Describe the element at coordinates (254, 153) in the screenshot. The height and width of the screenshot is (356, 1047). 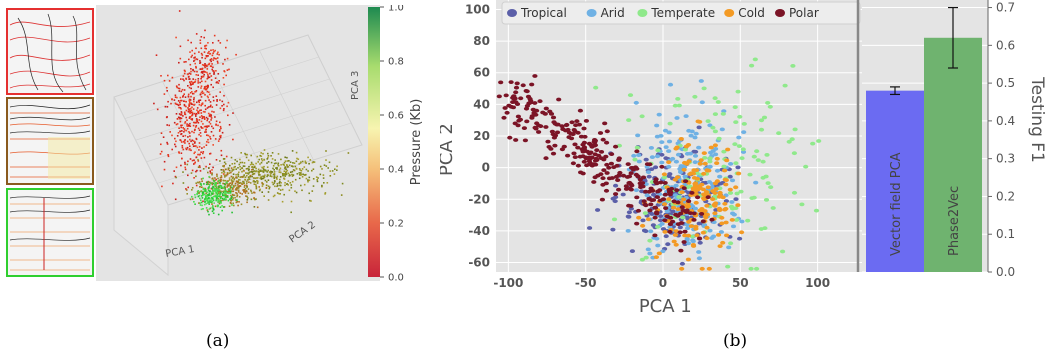
I see `grid-3d-line` at that location.